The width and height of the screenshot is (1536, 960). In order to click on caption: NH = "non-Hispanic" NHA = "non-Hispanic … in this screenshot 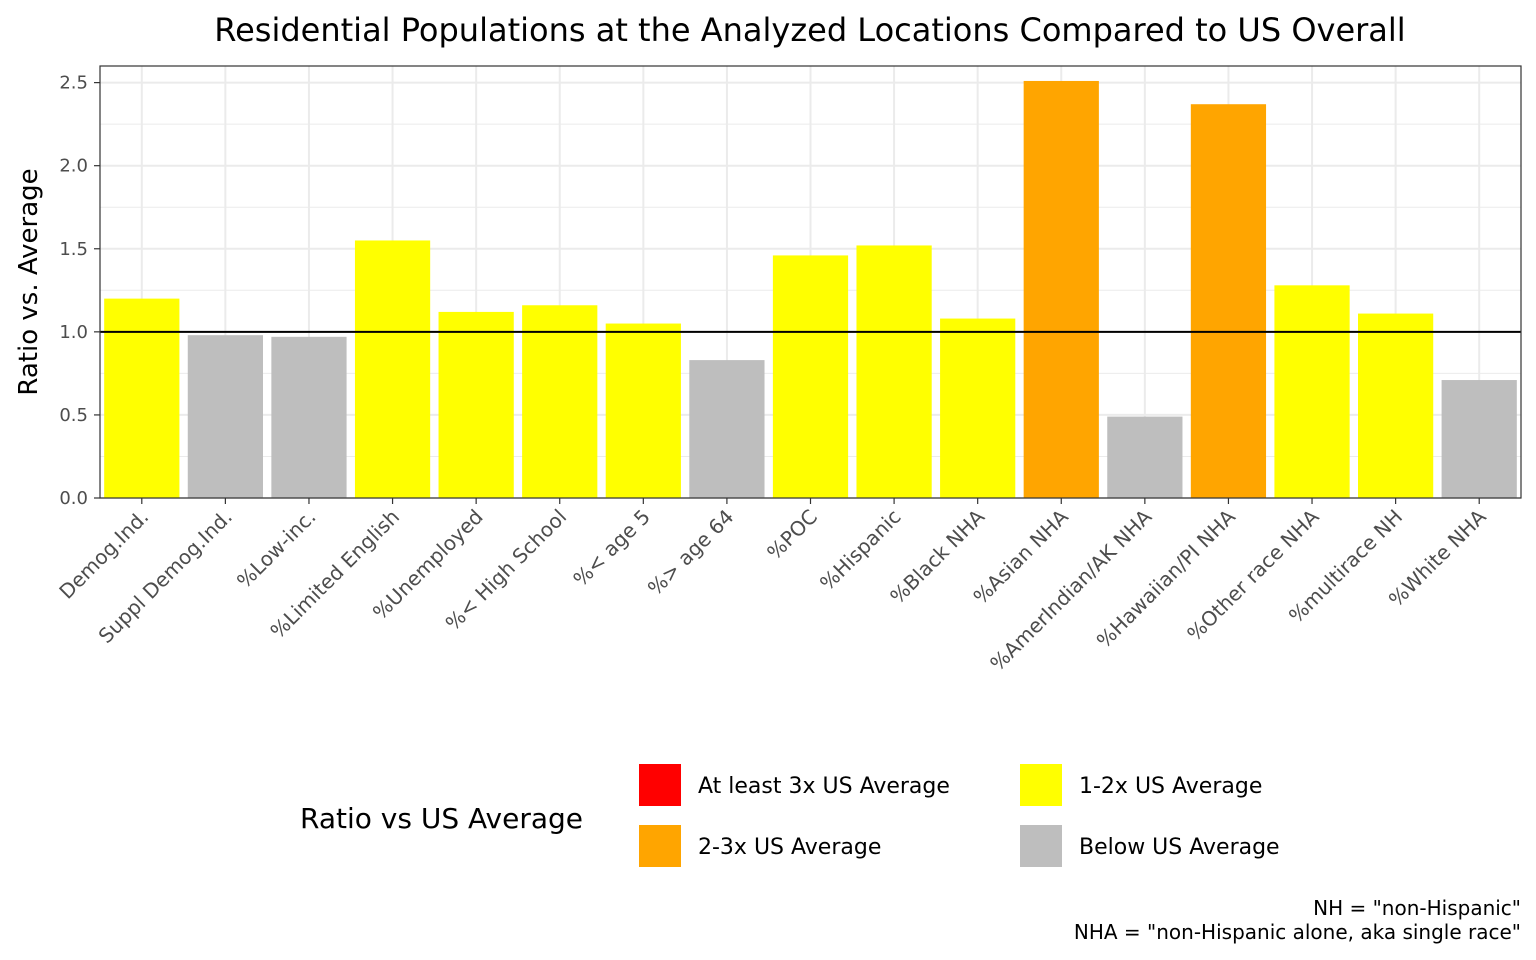, I will do `click(1297, 920)`.